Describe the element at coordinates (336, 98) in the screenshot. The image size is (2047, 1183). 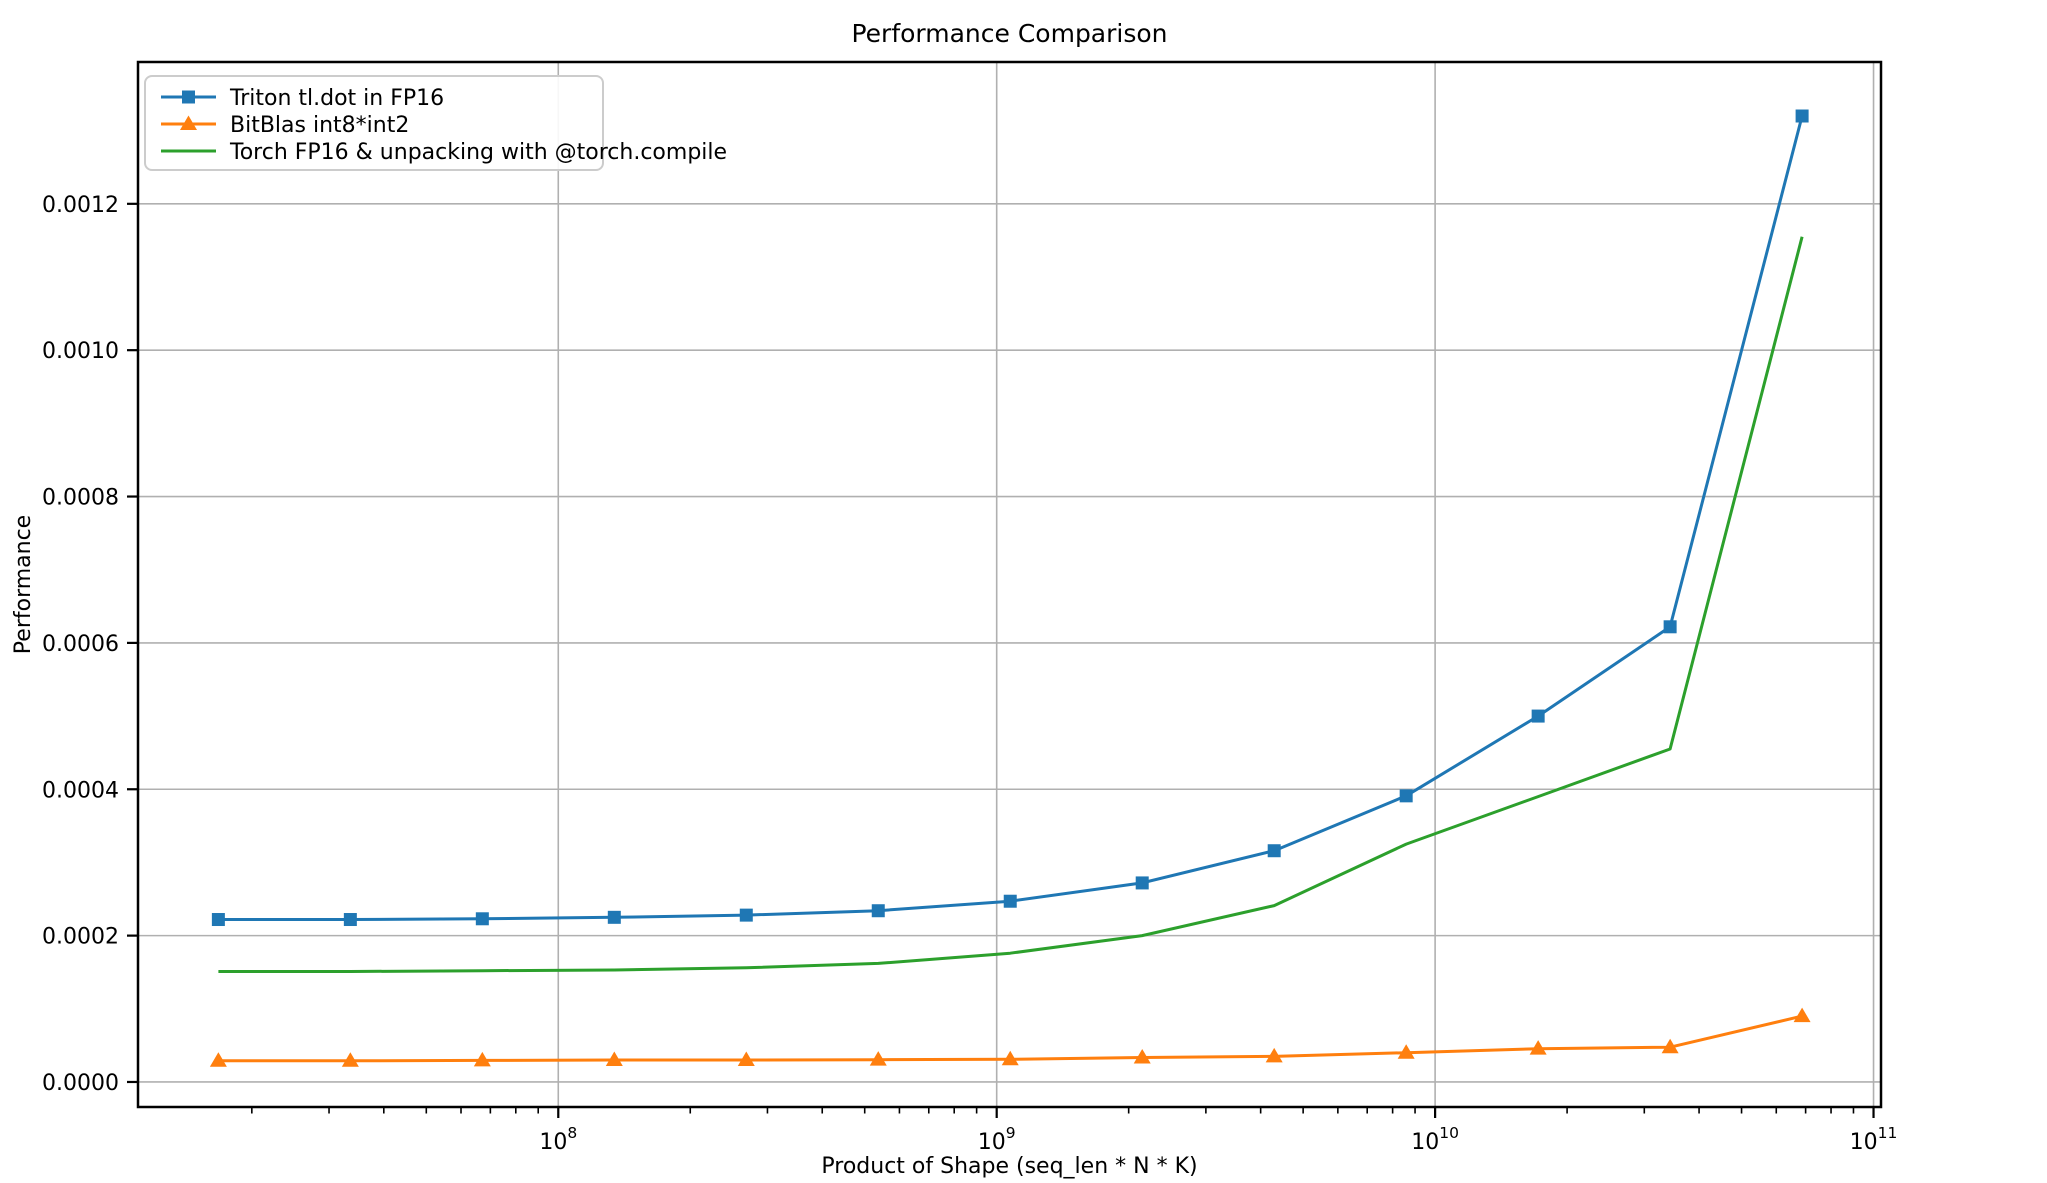
I see `legend-label: Triton tl.dot in FP16` at that location.